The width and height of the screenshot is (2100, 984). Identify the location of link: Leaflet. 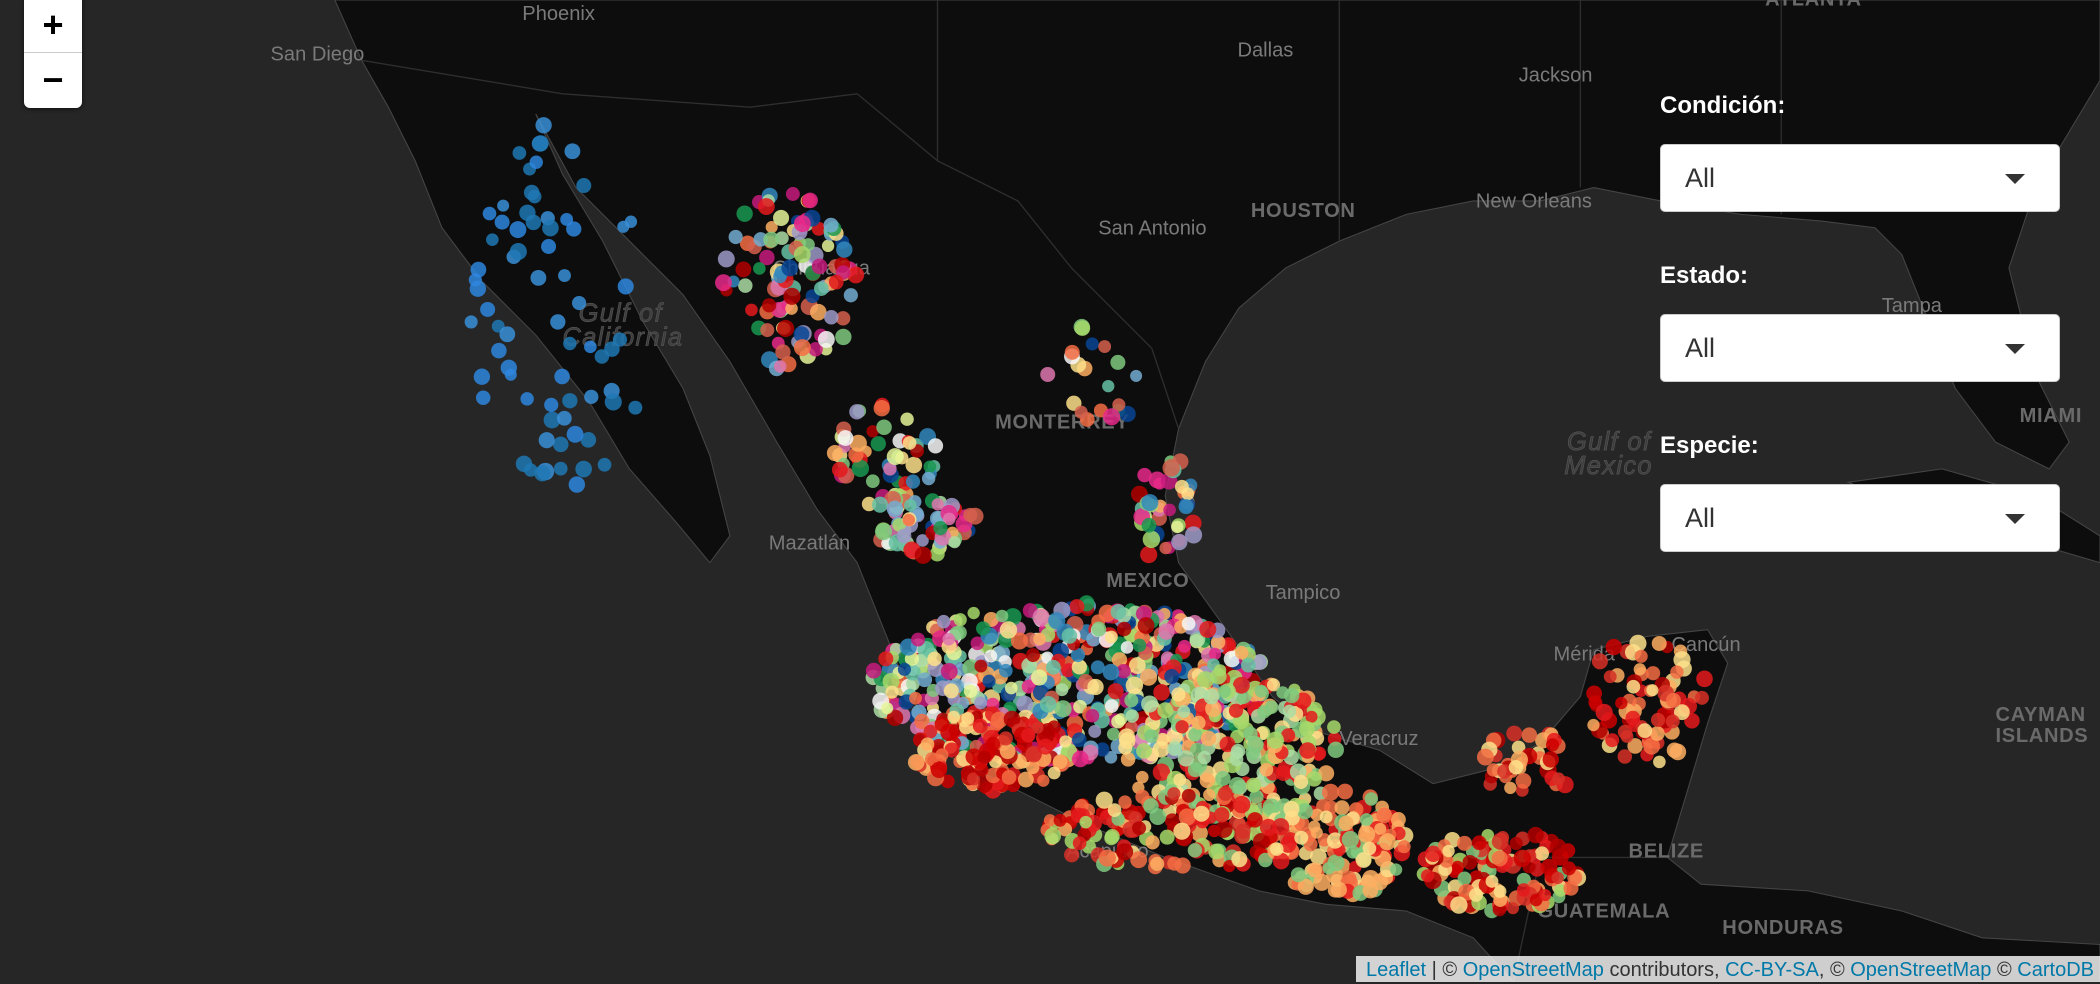
(1396, 970).